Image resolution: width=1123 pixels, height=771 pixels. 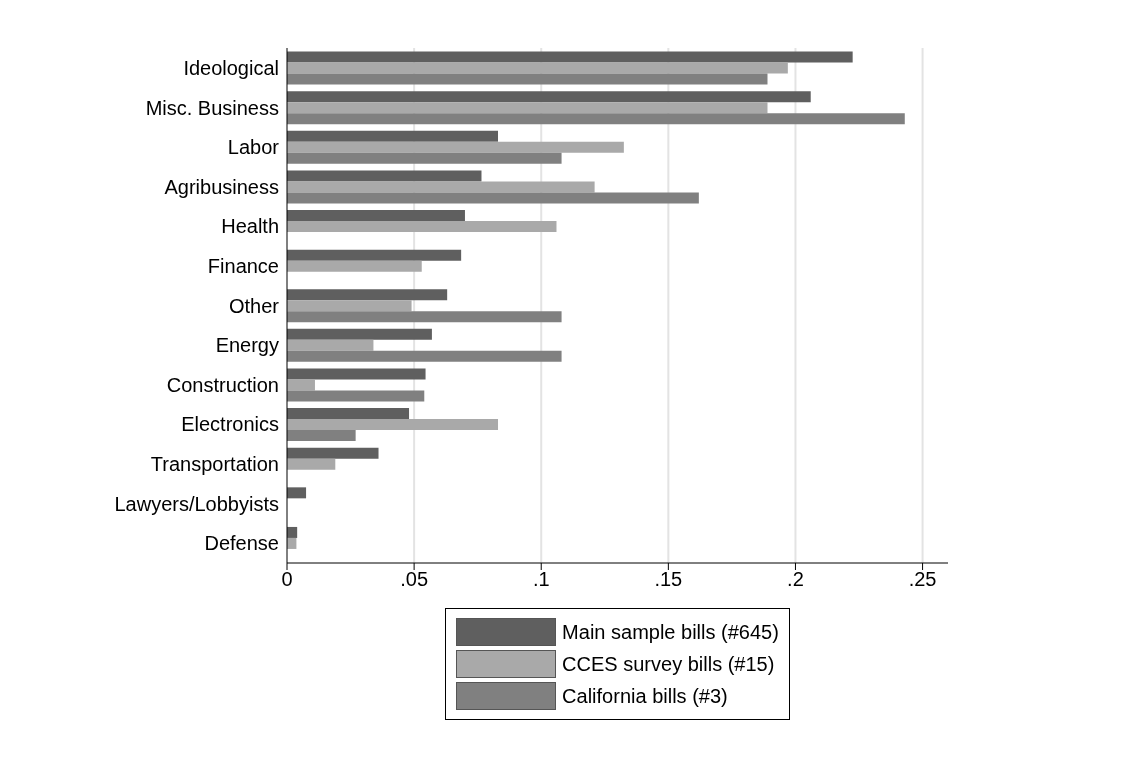 I want to click on y-tick-label: Construction, so click(x=222, y=384).